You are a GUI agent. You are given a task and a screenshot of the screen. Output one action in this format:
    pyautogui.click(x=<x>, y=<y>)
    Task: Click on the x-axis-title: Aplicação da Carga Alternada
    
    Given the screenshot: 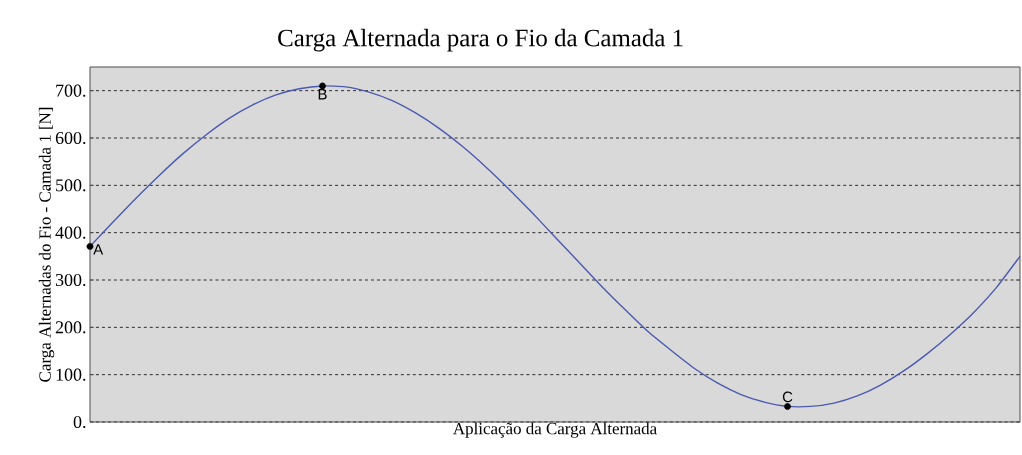 What is the action you would take?
    pyautogui.click(x=555, y=430)
    